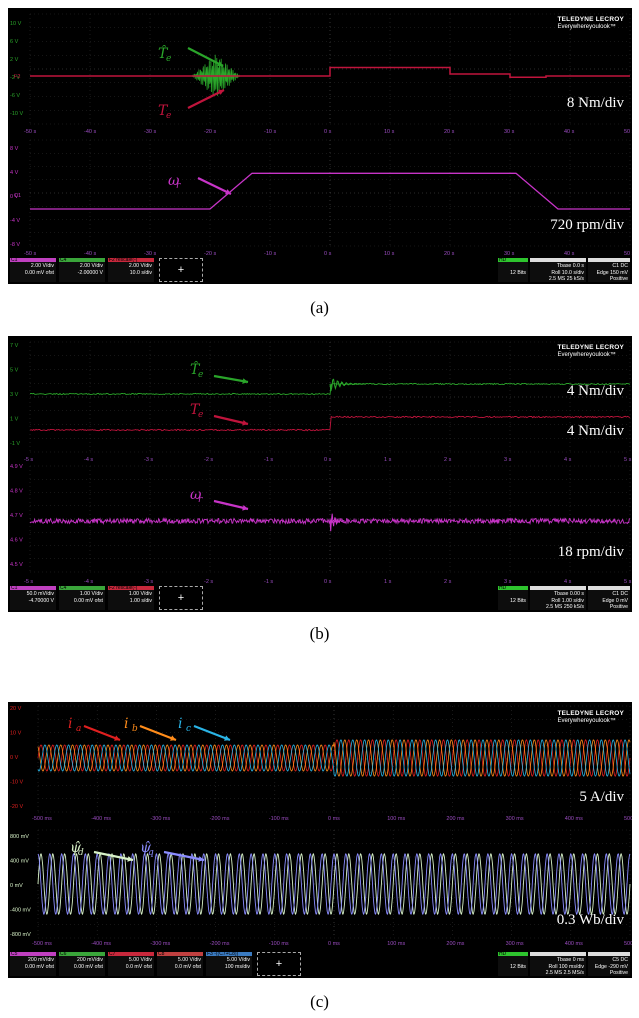  I want to click on y-tick-label: 0 mV, so click(16, 886).